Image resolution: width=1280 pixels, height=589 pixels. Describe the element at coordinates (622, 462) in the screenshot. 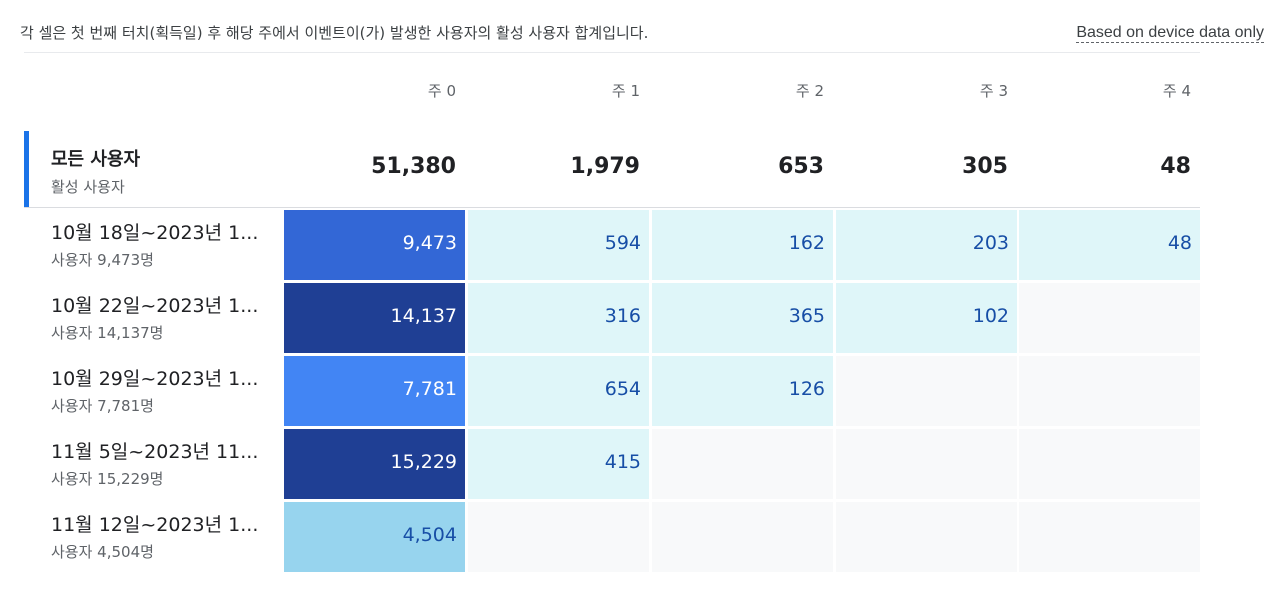

I see `cohort-cell-value: 415` at that location.